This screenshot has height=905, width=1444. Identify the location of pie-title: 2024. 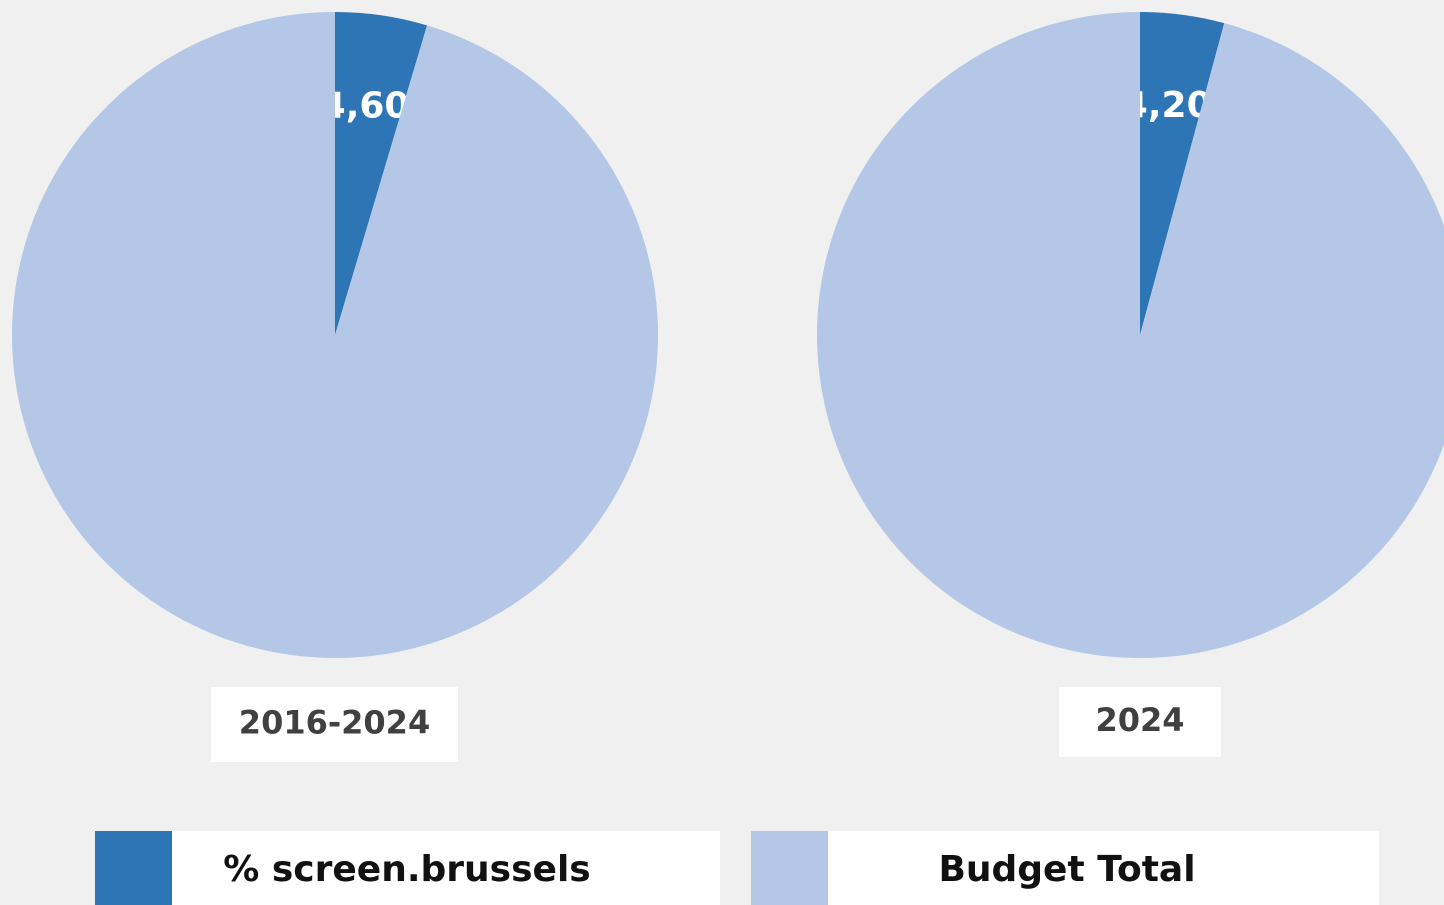
(1139, 720).